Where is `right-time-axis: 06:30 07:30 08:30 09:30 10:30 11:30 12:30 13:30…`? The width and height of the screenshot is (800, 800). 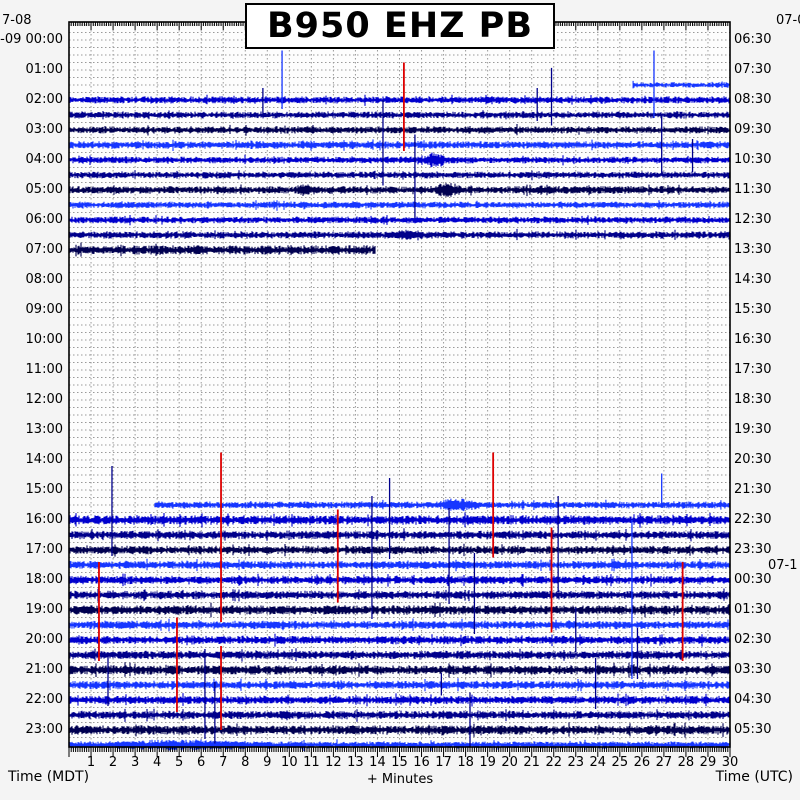 right-time-axis: 06:30 07:30 08:30 09:30 10:30 11:30 12:30 13:30… is located at coordinates (767, 400).